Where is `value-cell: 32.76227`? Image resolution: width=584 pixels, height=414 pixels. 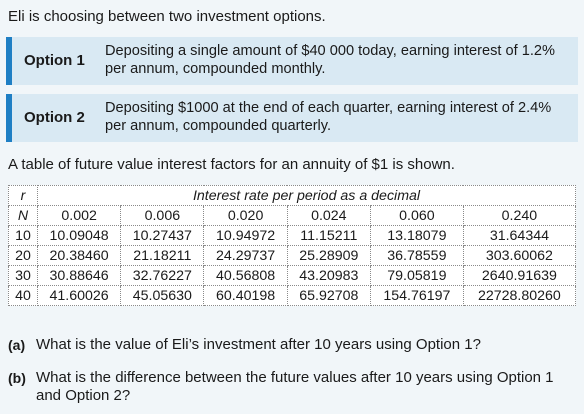
value-cell: 32.76227 is located at coordinates (162, 275).